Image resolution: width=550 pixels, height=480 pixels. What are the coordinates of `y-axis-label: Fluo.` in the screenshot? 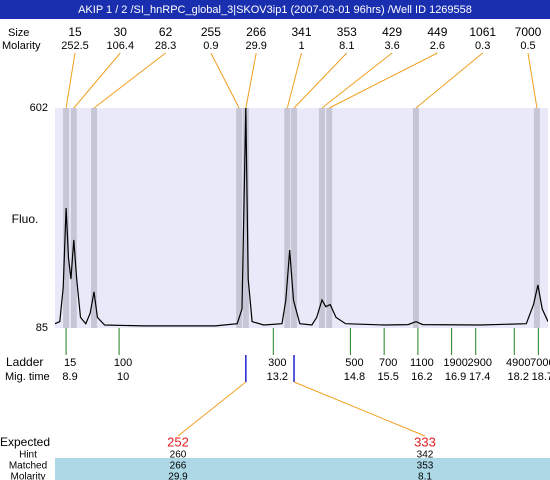 It's located at (25, 219).